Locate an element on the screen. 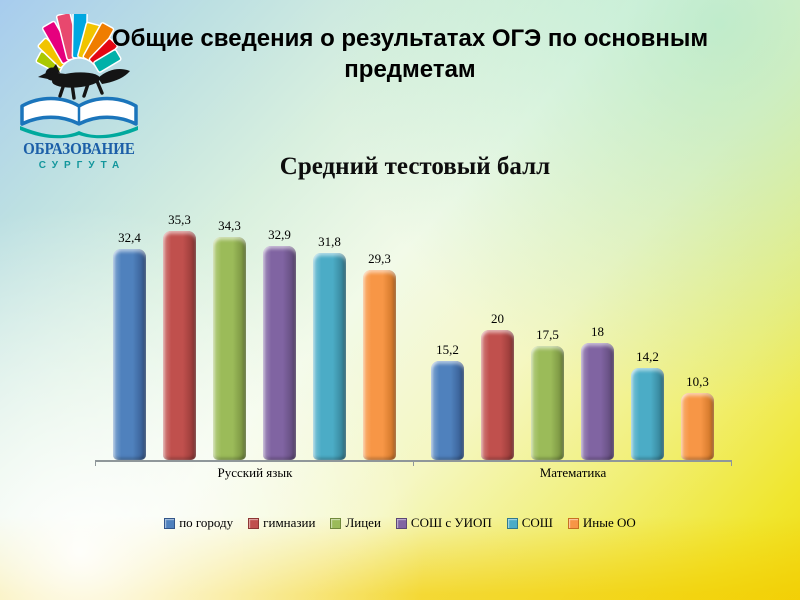  bar-value-label: 29,3 is located at coordinates (379, 258).